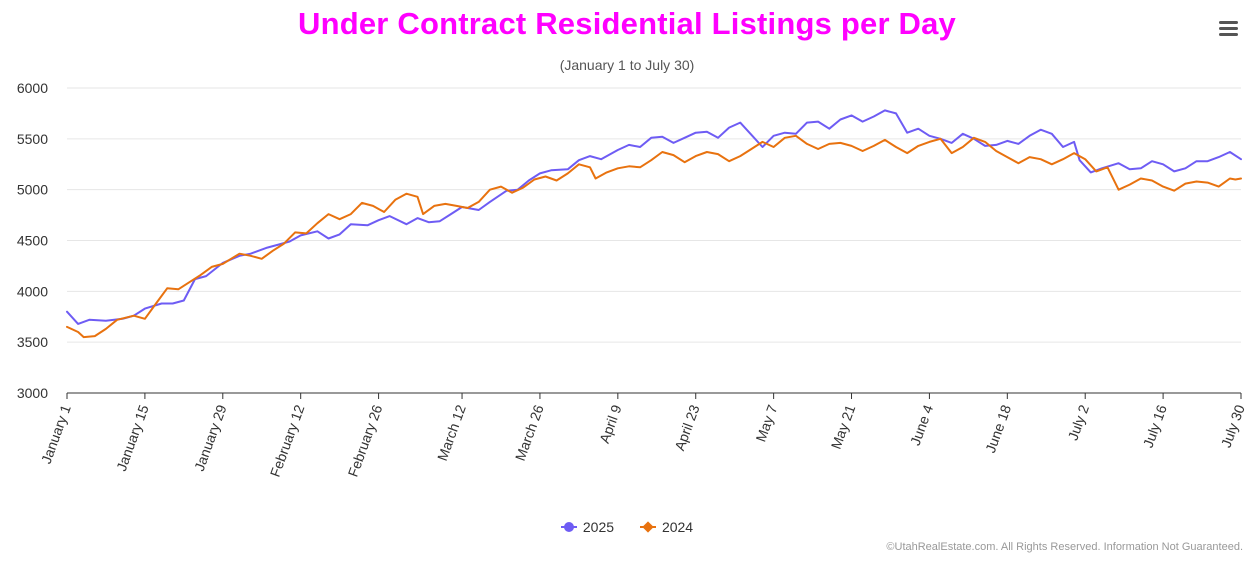  What do you see at coordinates (766, 422) in the screenshot?
I see `x-tick-label: May 7` at bounding box center [766, 422].